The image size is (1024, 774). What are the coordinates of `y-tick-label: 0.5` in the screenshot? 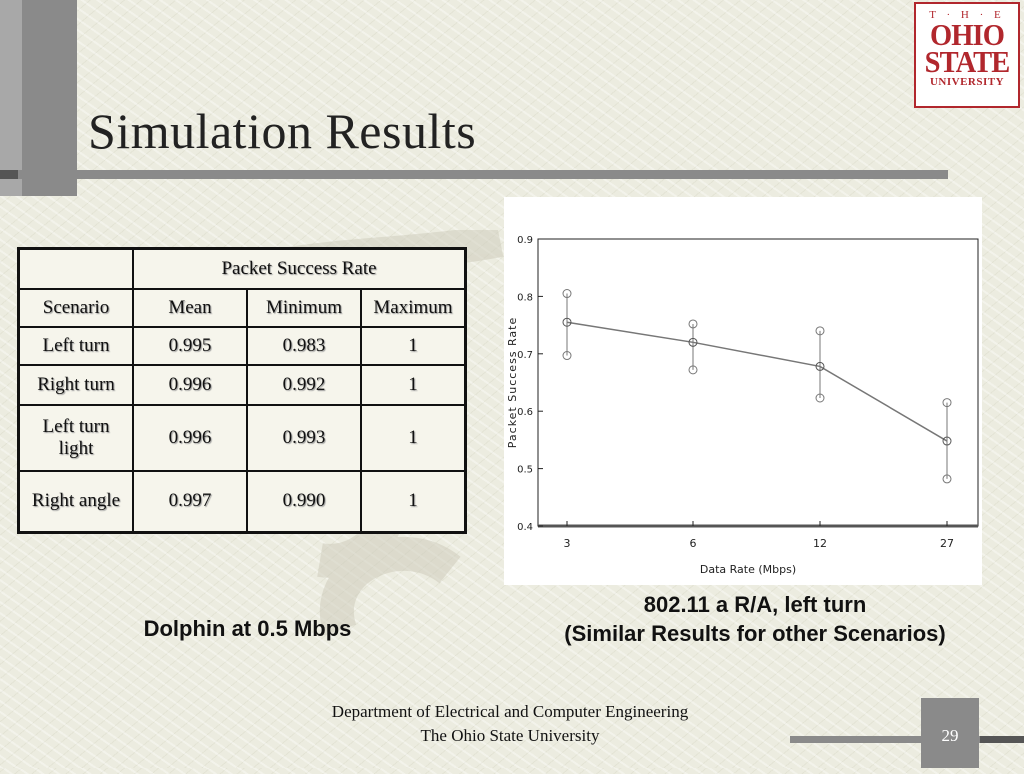 It's located at (525, 470).